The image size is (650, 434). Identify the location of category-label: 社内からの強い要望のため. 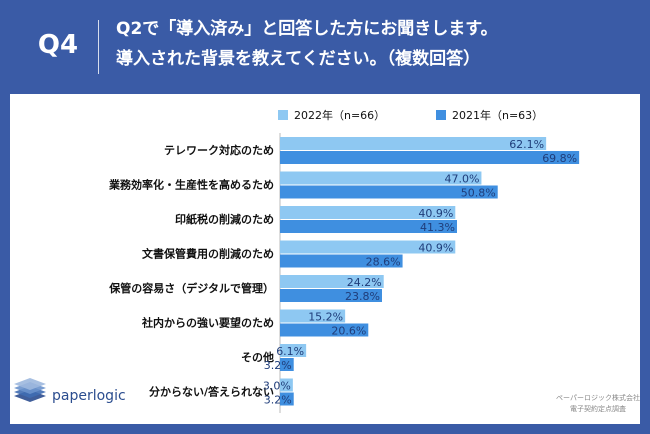
(207, 323).